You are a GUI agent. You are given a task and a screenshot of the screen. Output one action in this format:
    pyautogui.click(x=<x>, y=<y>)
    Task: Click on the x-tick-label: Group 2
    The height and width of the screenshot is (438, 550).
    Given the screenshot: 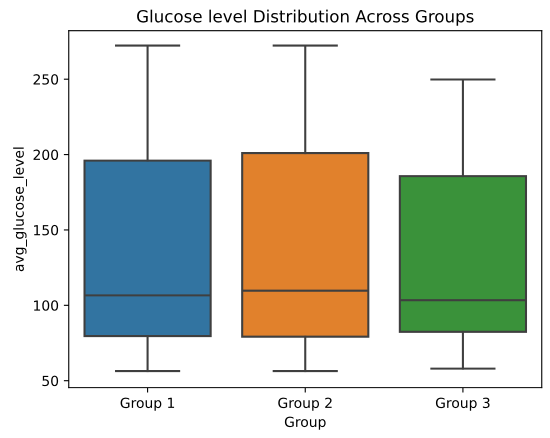 What is the action you would take?
    pyautogui.click(x=305, y=404)
    